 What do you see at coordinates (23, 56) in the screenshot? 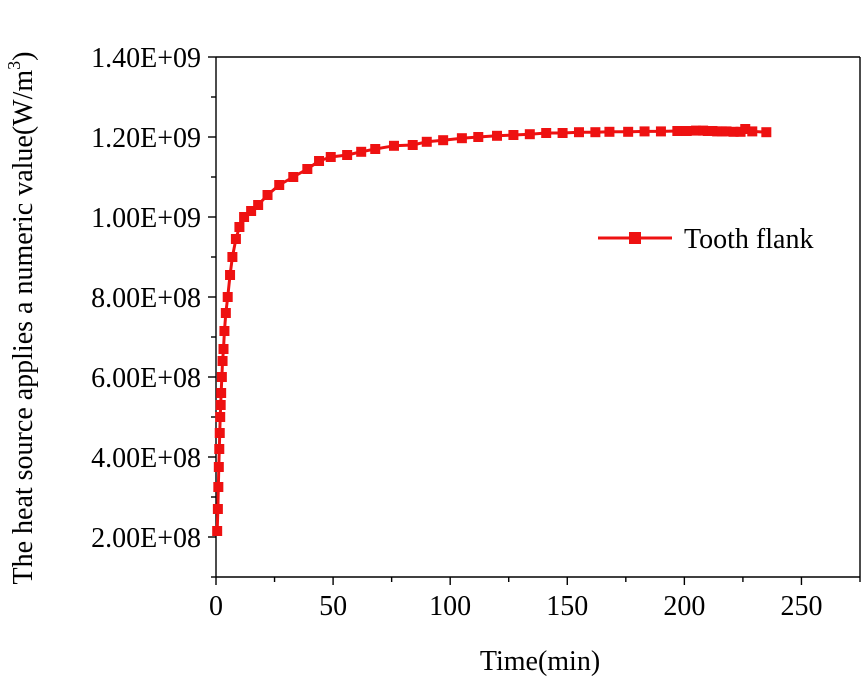
I see `y-axis-title-suffix: )` at bounding box center [23, 56].